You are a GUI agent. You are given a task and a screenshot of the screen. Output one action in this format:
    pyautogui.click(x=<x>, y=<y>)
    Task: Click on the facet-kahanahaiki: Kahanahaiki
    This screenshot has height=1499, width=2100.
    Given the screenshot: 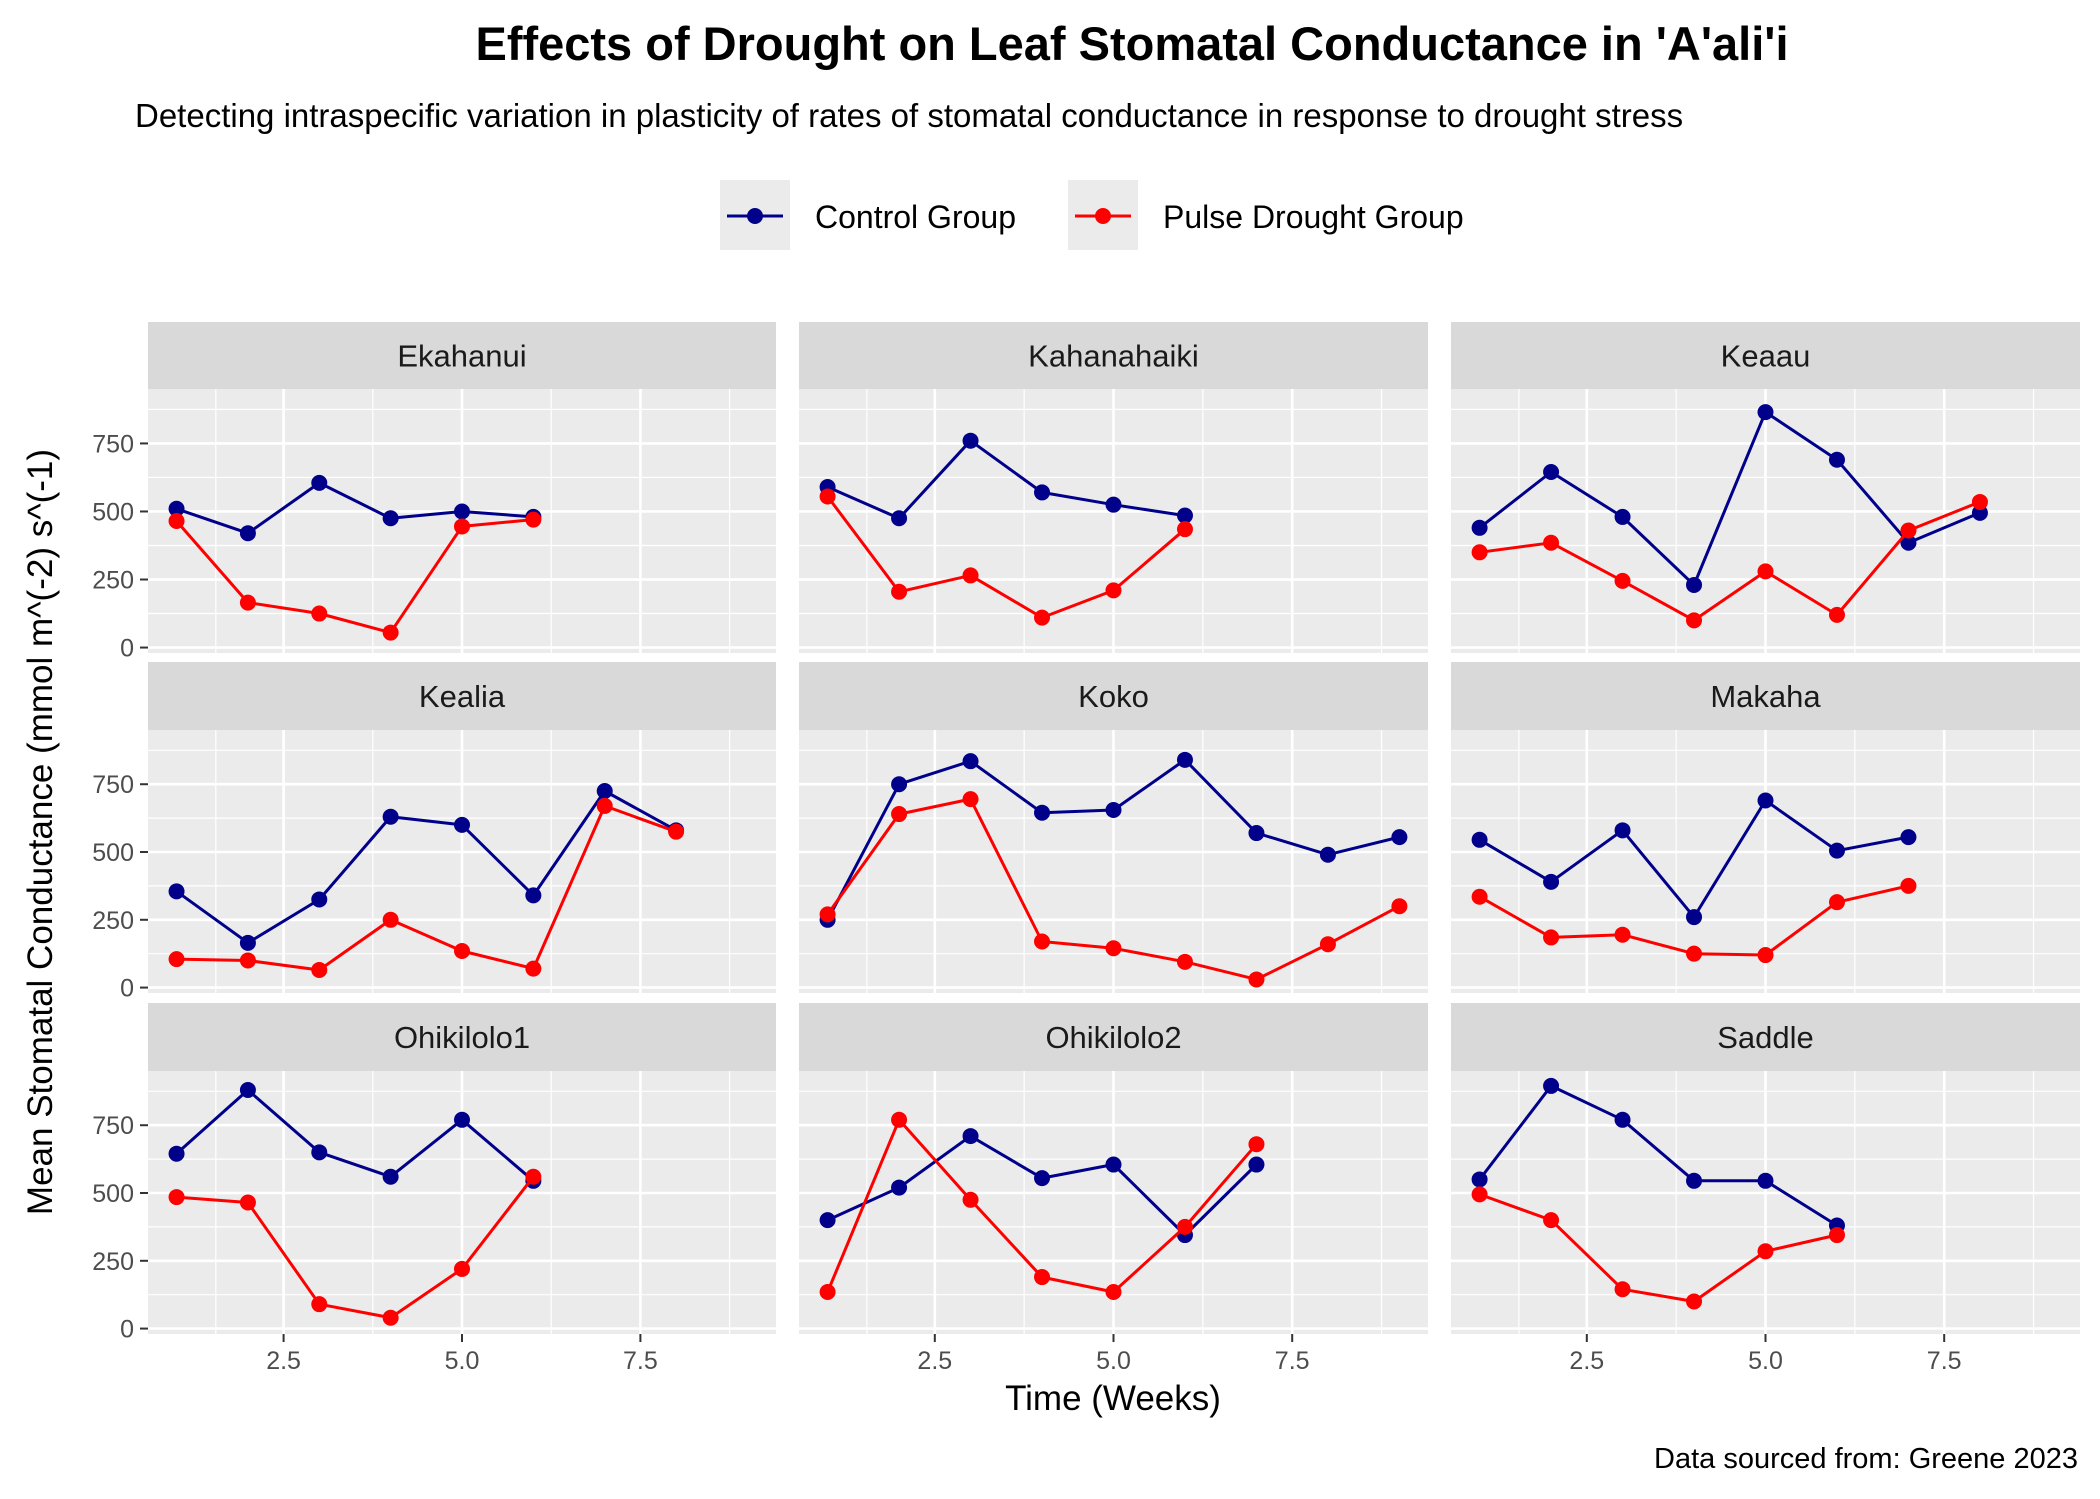 What is the action you would take?
    pyautogui.click(x=1113, y=487)
    